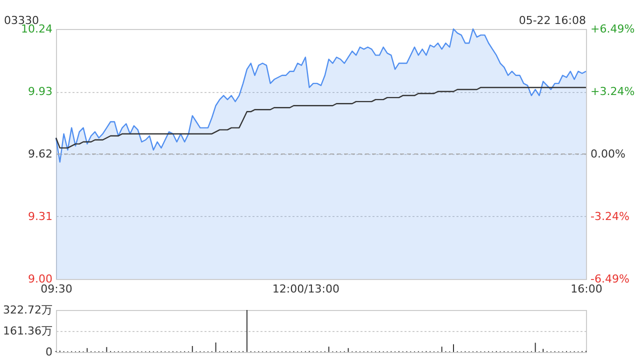  I want to click on x-tick-label: 09:30, so click(56, 289).